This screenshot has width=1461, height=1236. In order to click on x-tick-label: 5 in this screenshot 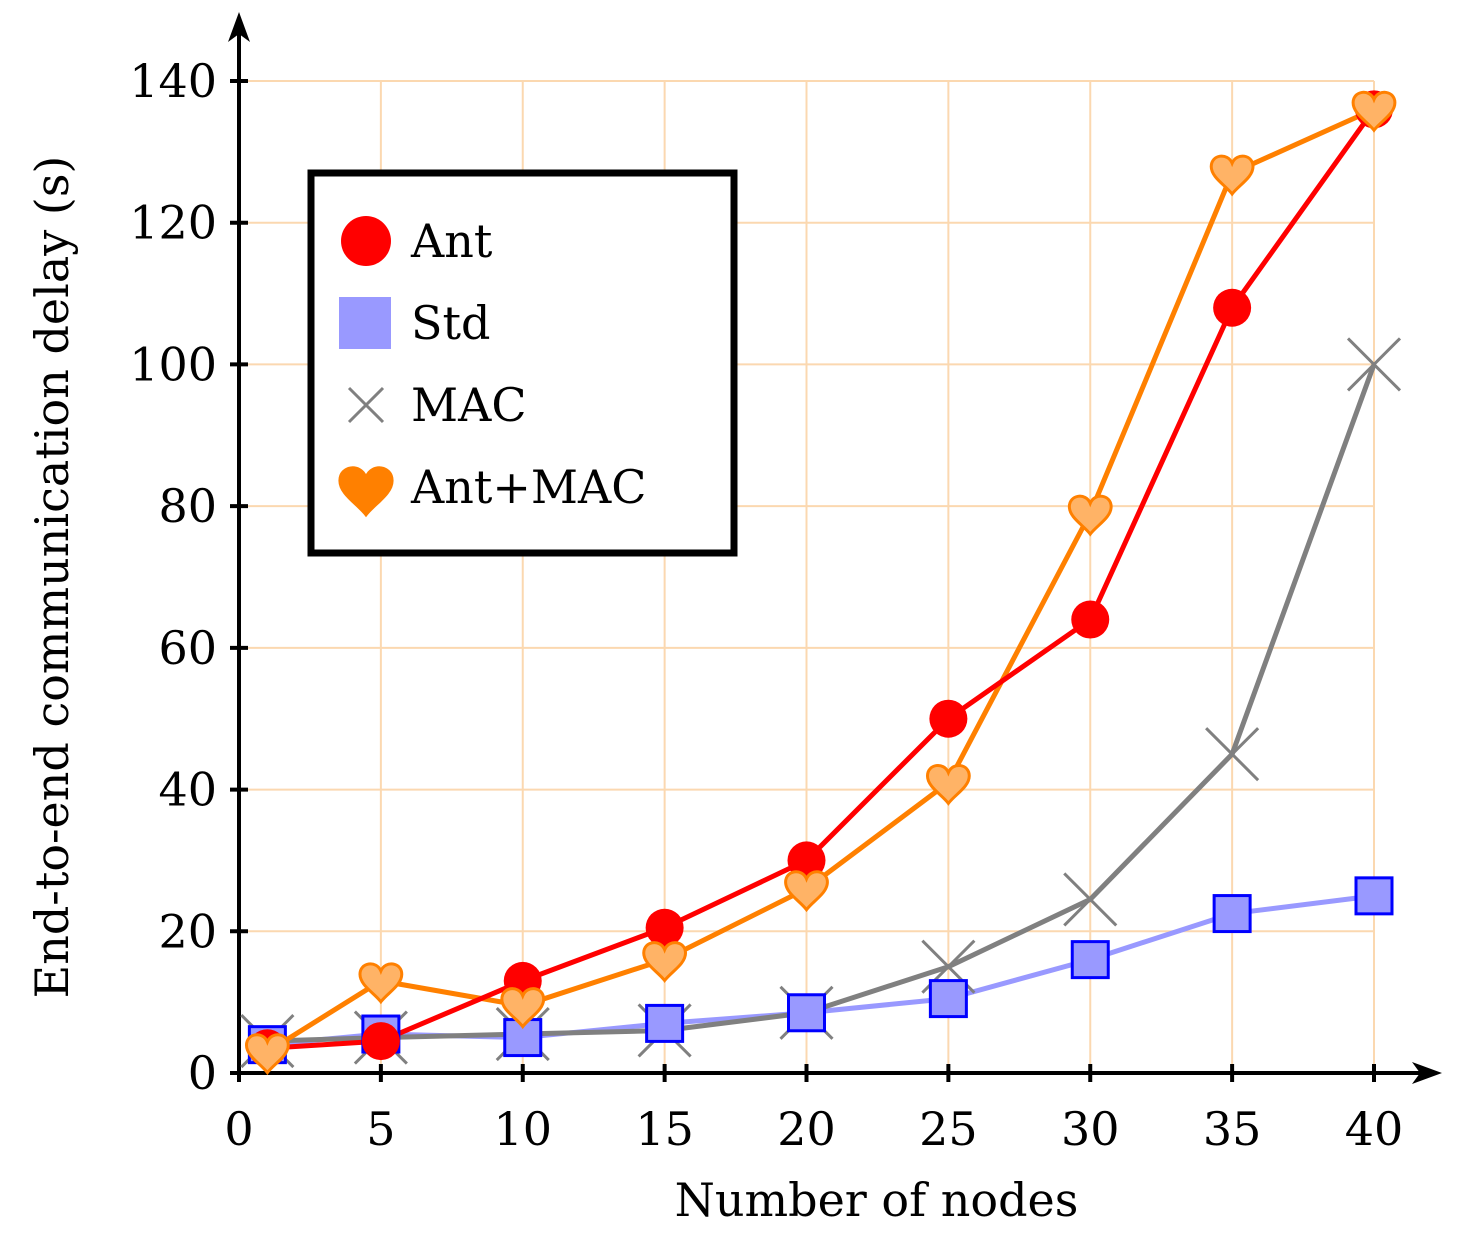, I will do `click(380, 1129)`.